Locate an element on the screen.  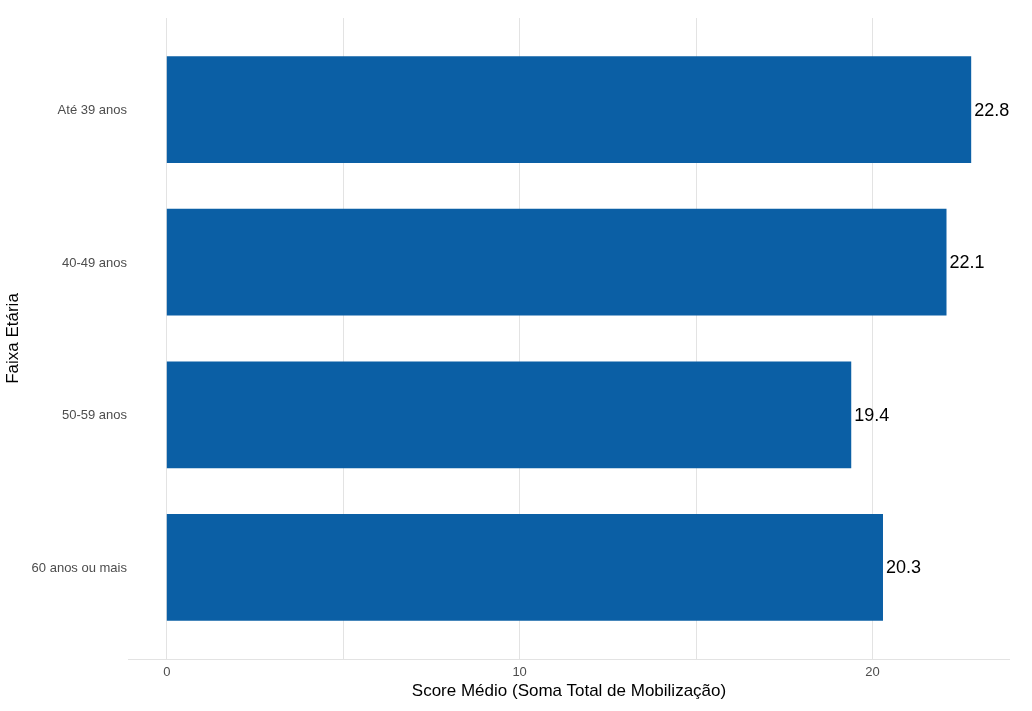
data-label: 22.1 is located at coordinates (967, 262).